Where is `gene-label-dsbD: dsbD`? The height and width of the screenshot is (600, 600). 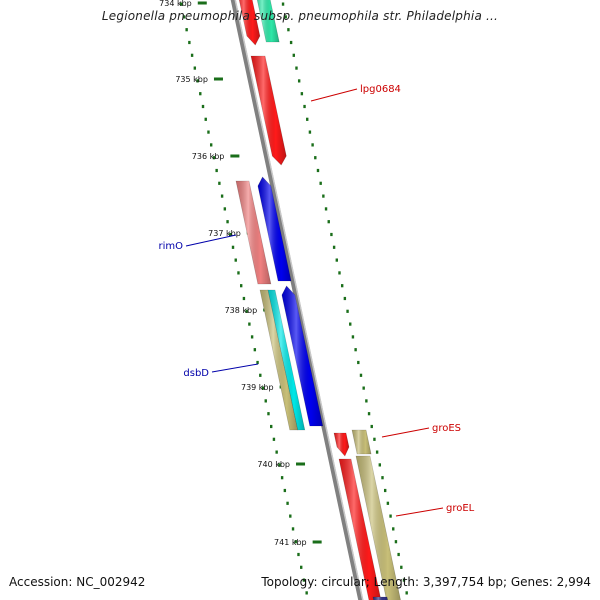 gene-label-dsbD: dsbD is located at coordinates (196, 373).